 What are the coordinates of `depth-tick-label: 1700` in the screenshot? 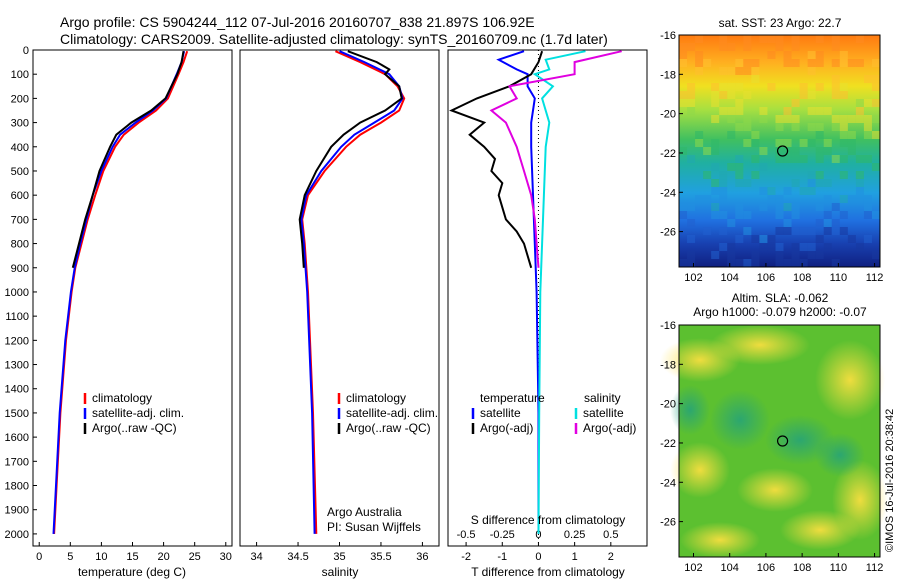 It's located at (17, 462).